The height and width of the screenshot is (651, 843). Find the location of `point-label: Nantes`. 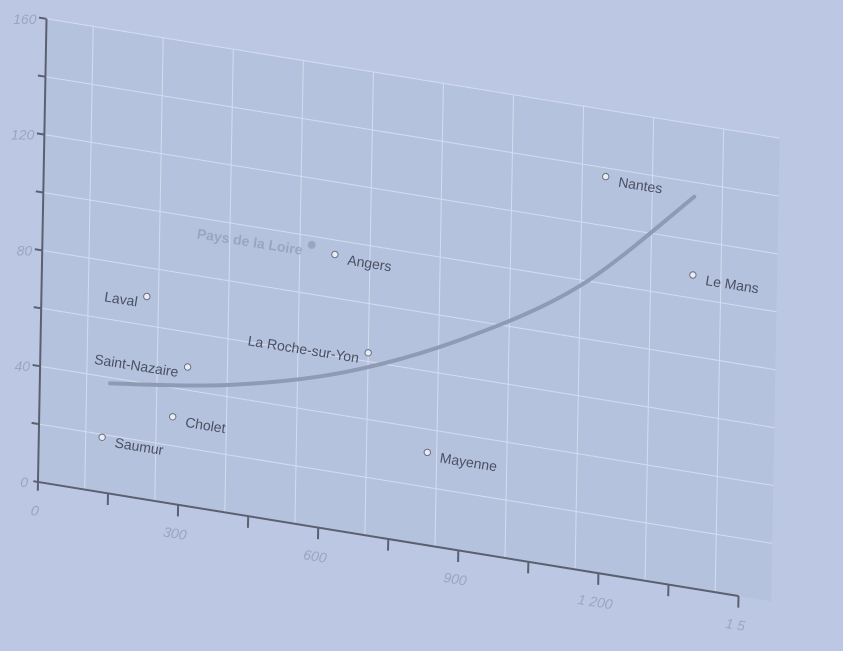

point-label: Nantes is located at coordinates (640, 185).